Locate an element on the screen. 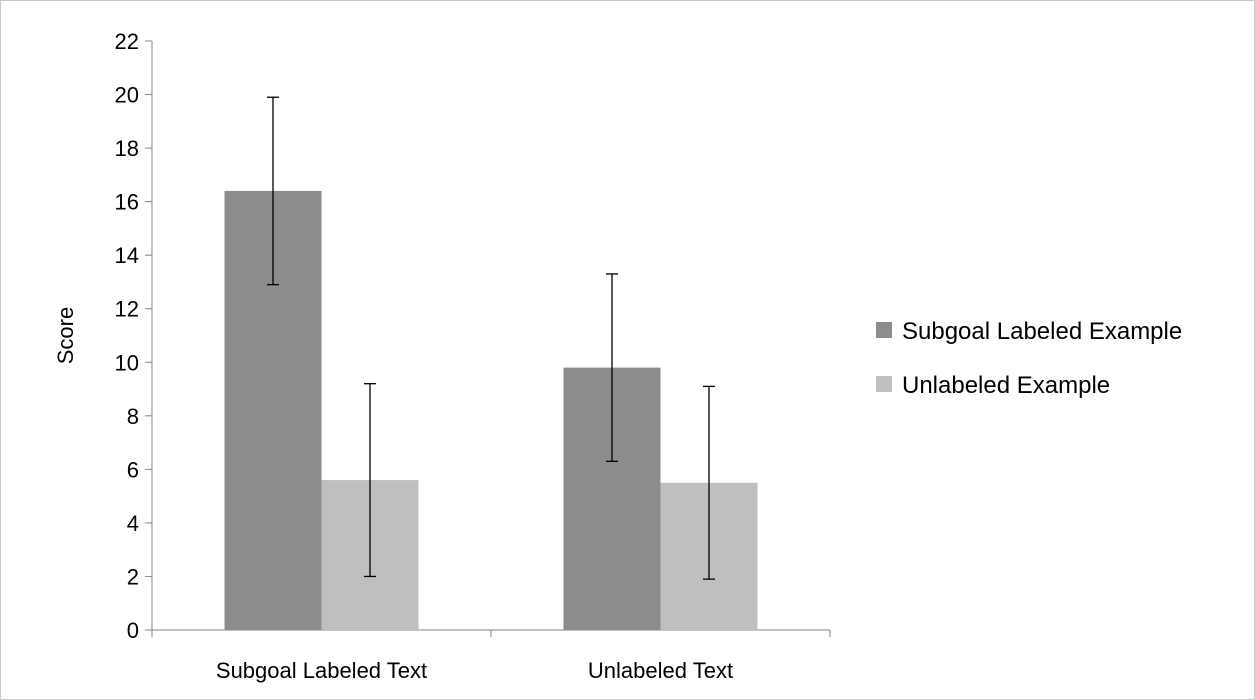 This screenshot has width=1255, height=700. y-tick-label: 12 is located at coordinates (127, 309).